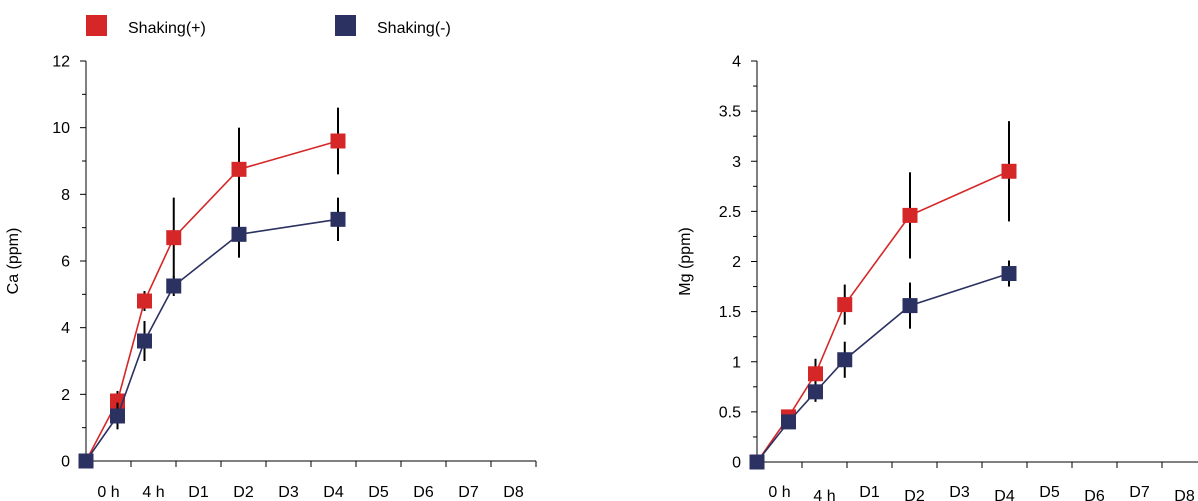 The width and height of the screenshot is (1198, 501). I want to click on mg-y-tick-label: 1.5, so click(730, 312).